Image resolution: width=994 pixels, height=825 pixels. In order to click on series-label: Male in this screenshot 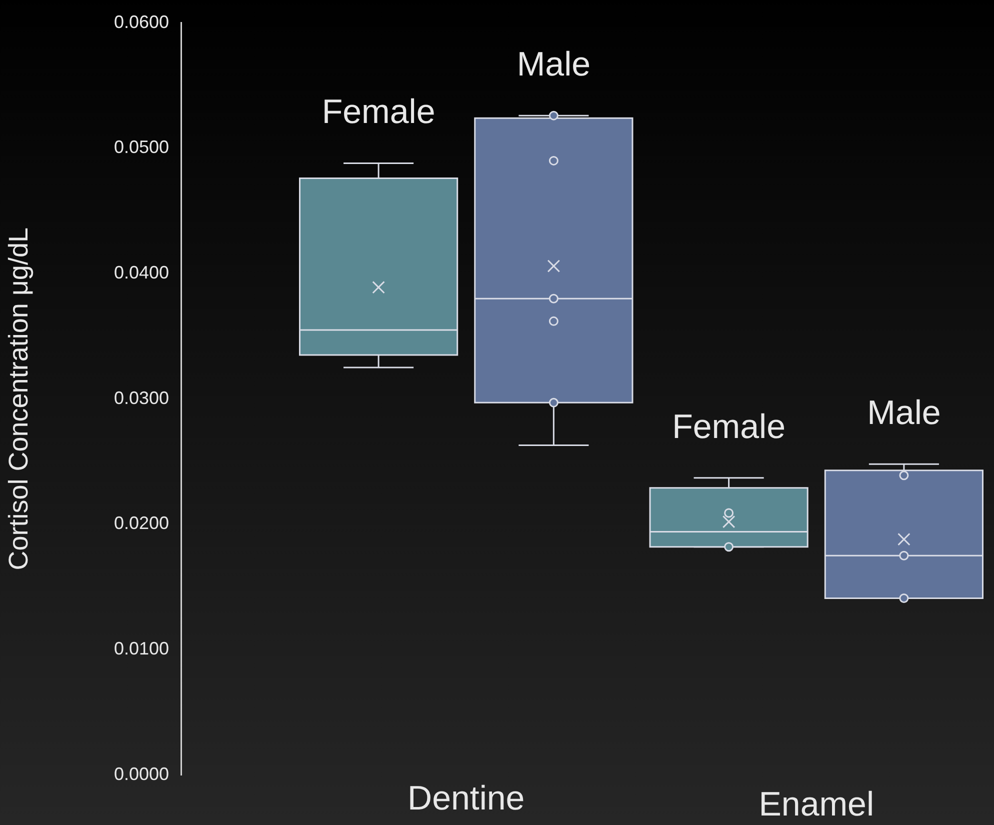, I will do `click(553, 65)`.